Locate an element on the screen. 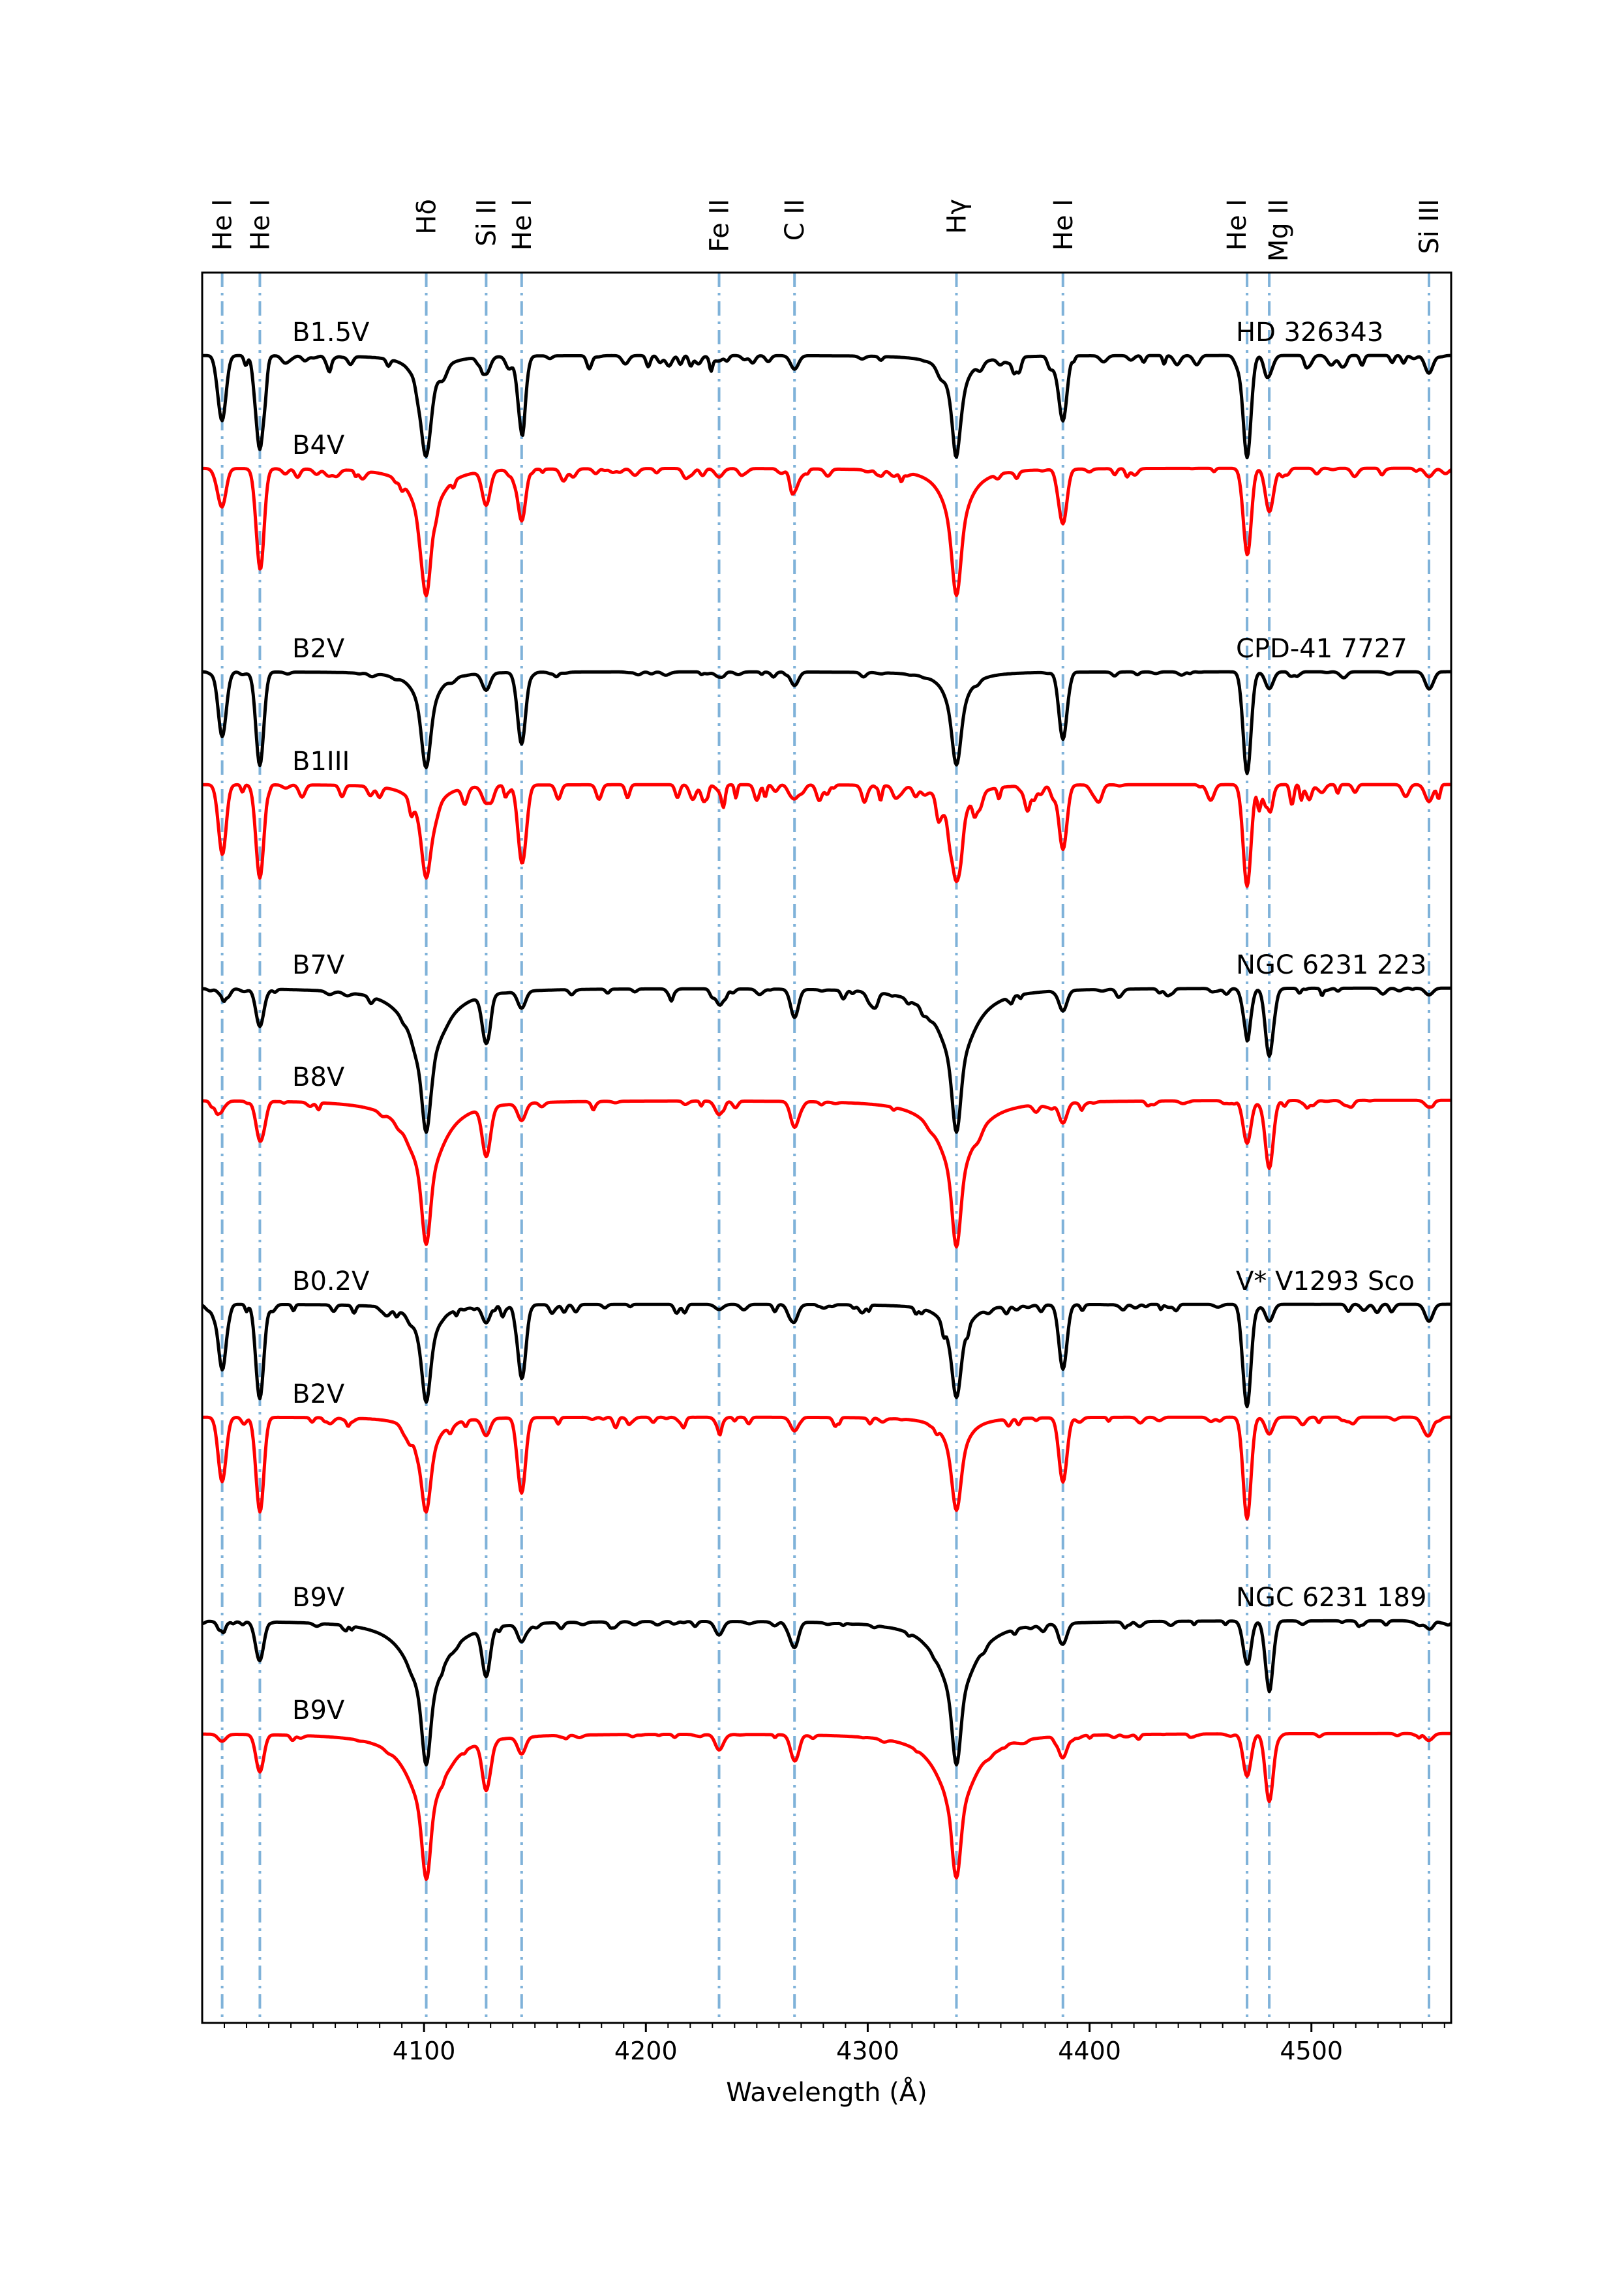 The height and width of the screenshot is (2289, 1624). x-axis-label: Wavelength (Å) is located at coordinates (826, 2092).